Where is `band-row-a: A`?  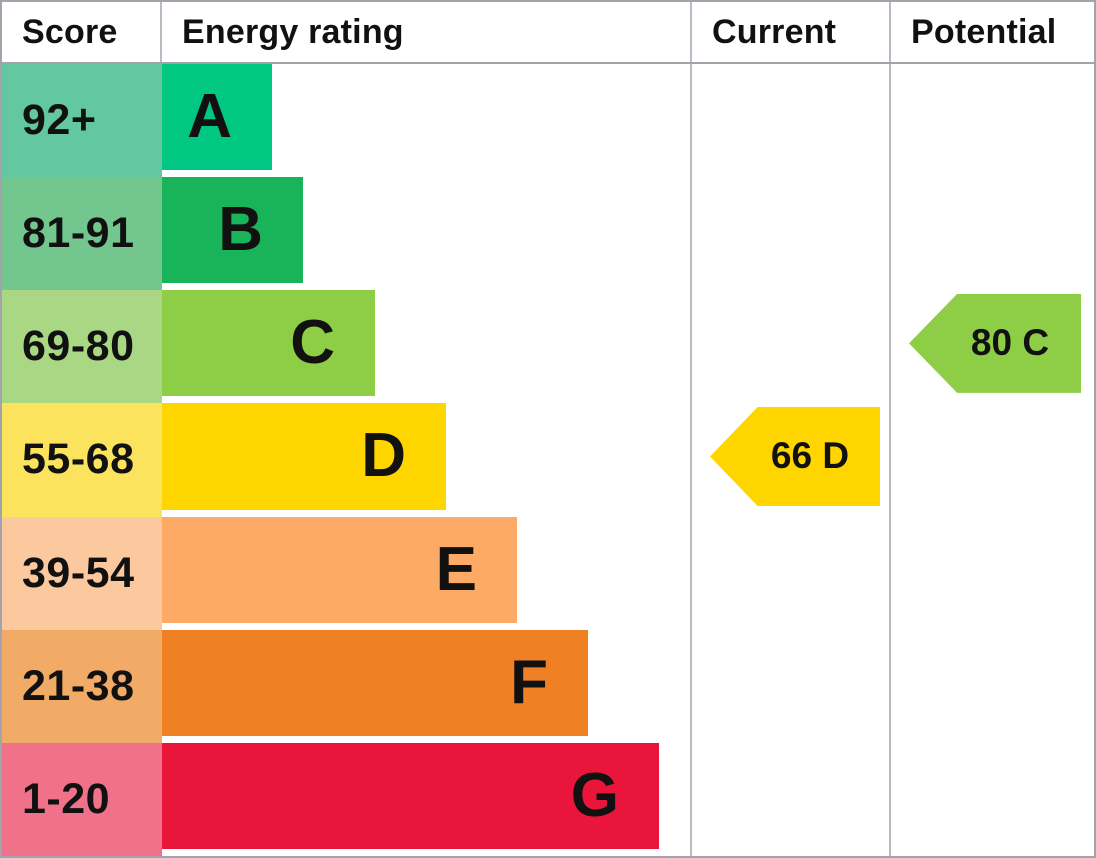 band-row-a: A is located at coordinates (427, 120).